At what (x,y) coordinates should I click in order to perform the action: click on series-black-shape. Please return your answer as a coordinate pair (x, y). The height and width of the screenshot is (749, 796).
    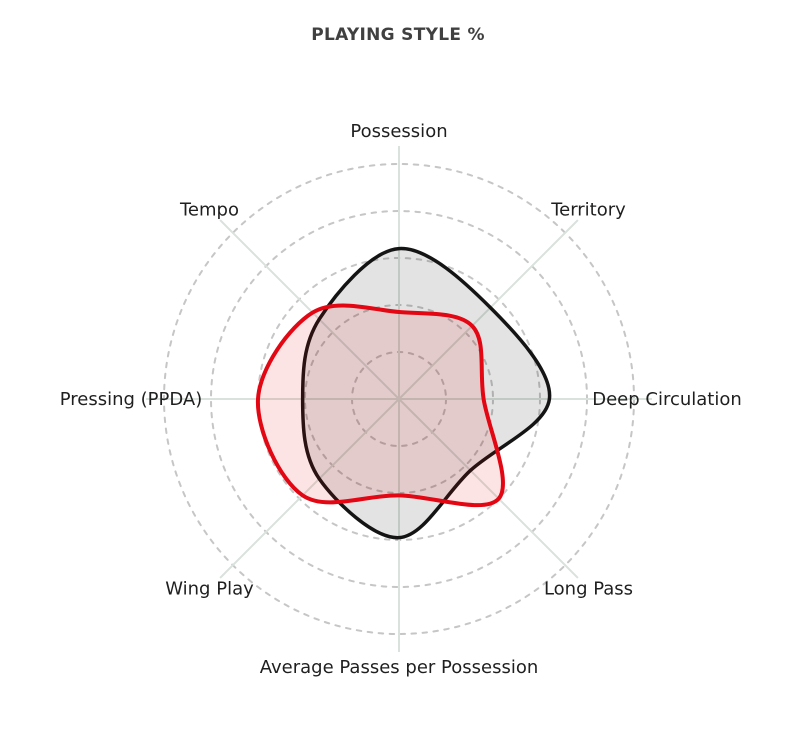
    Looking at the image, I should click on (426, 393).